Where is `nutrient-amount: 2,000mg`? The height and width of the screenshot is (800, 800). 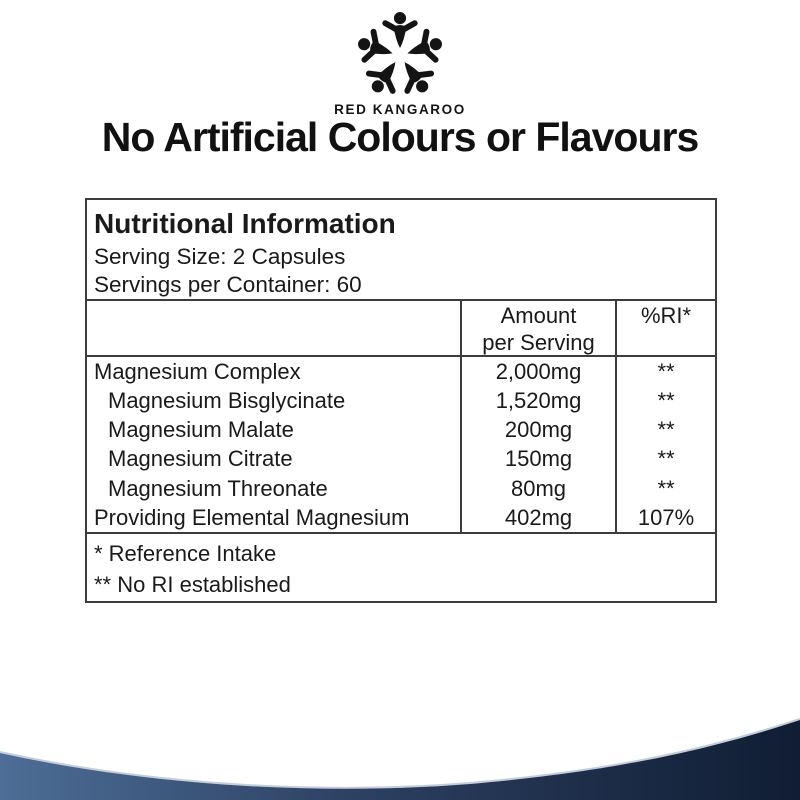 nutrient-amount: 2,000mg is located at coordinates (537, 372).